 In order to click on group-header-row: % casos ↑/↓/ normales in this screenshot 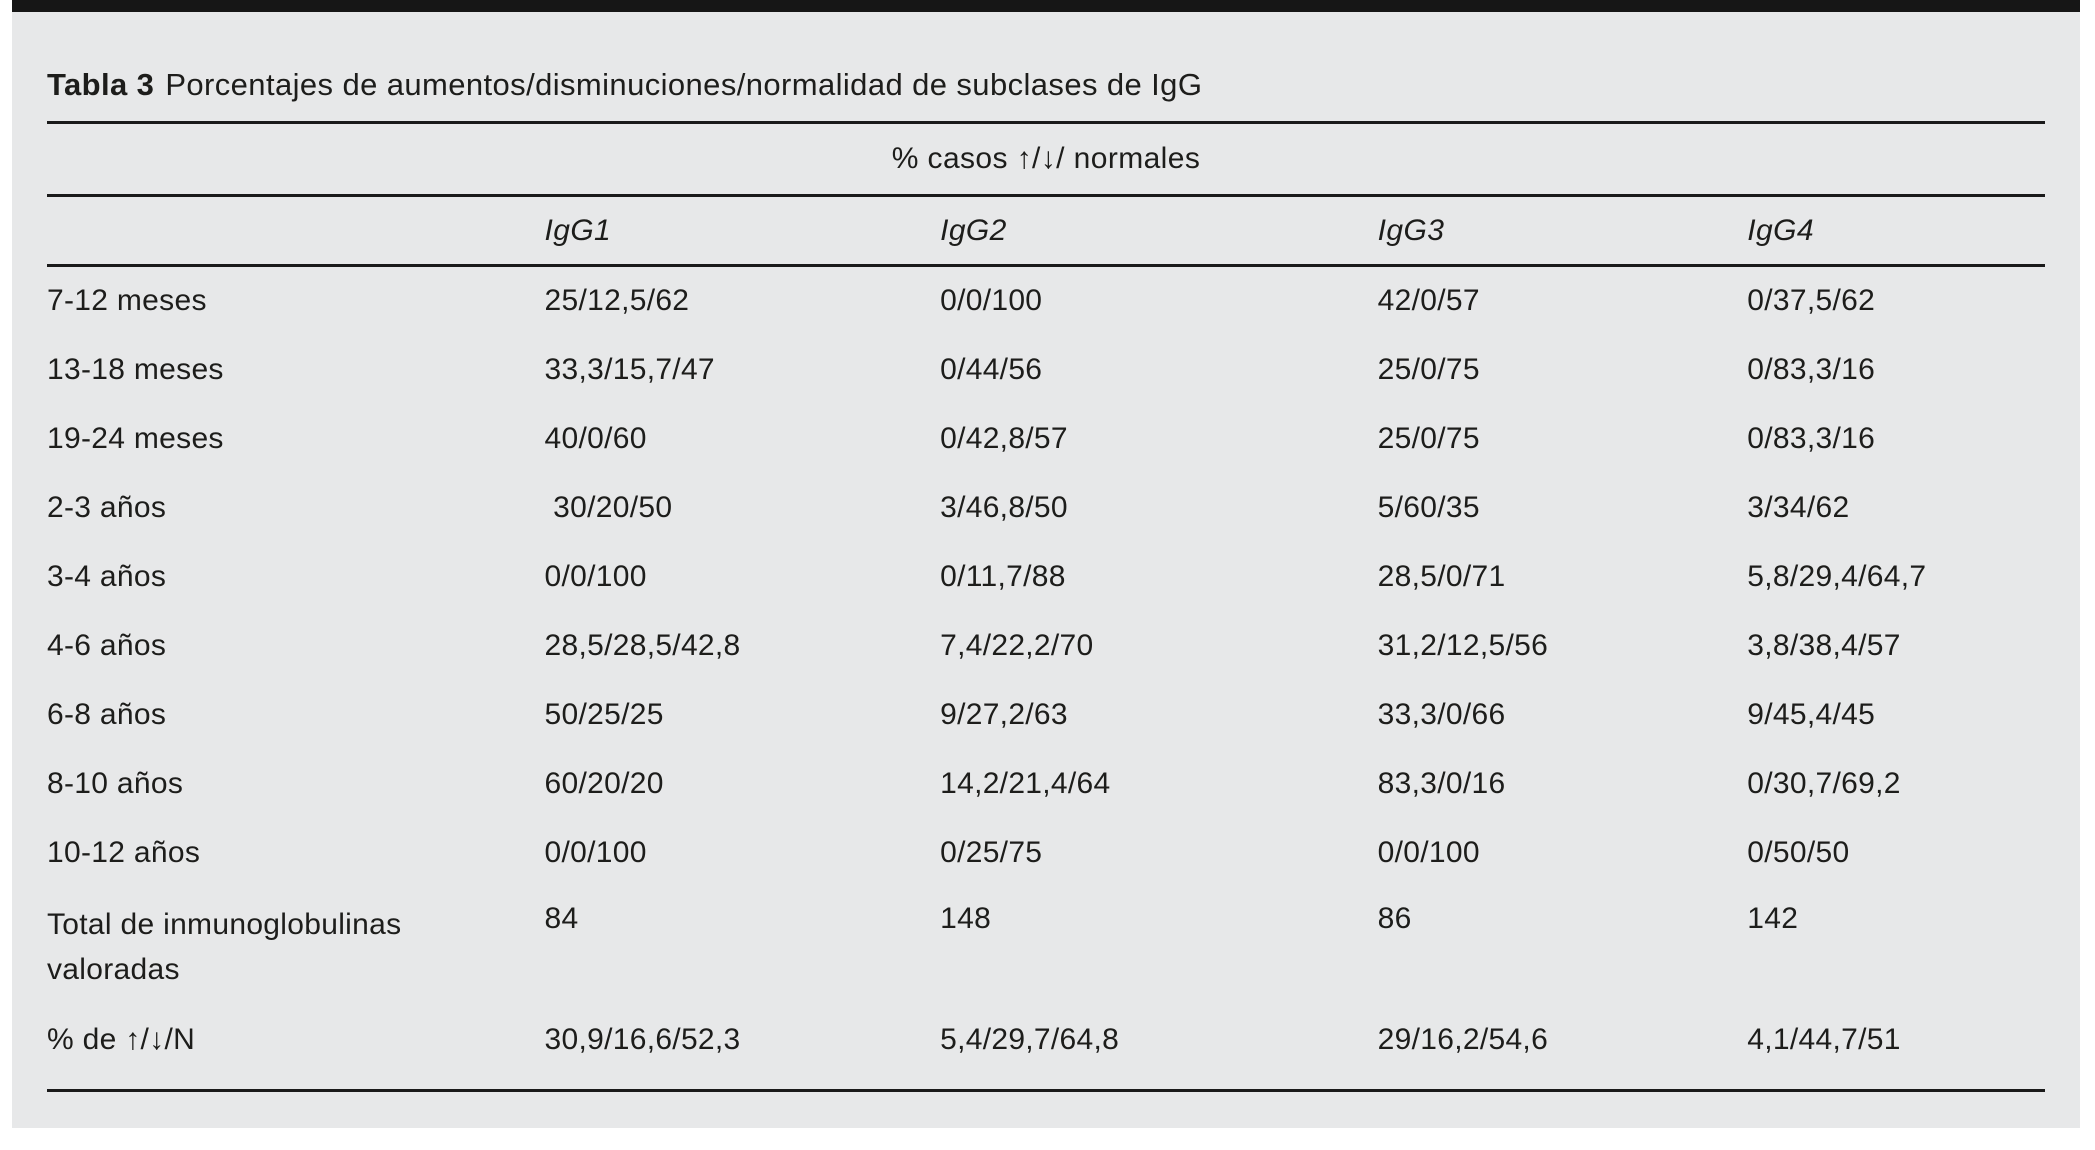, I will do `click(1046, 160)`.